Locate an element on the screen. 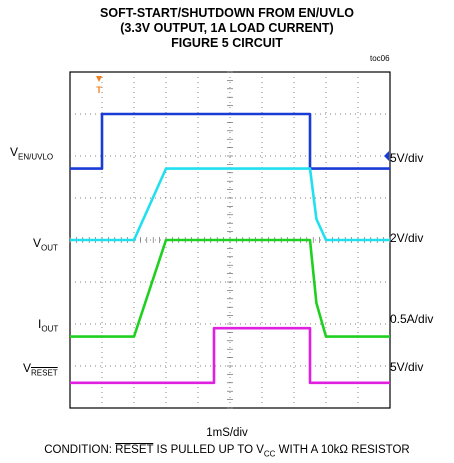 This screenshot has width=454, height=463. scale-vout: 2V/div is located at coordinates (407, 238).